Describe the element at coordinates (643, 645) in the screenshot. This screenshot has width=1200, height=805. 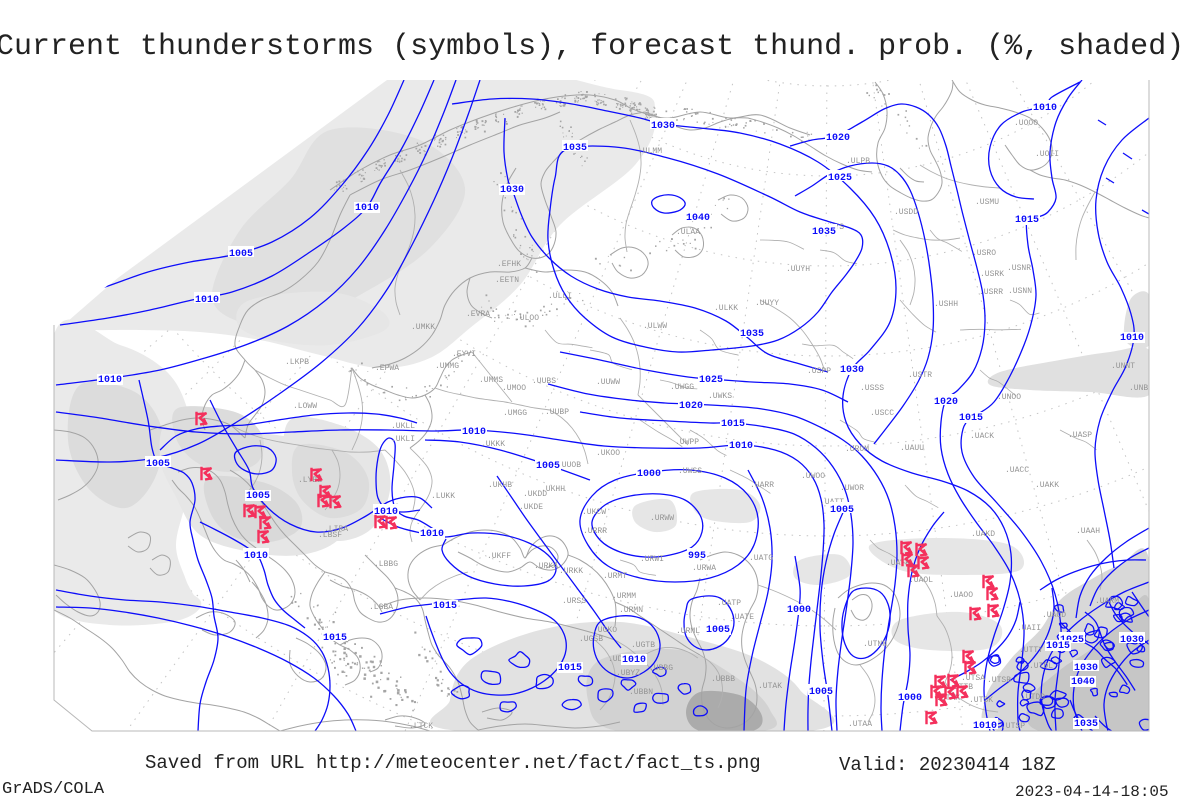
I see `svg-text: .UGTB` at that location.